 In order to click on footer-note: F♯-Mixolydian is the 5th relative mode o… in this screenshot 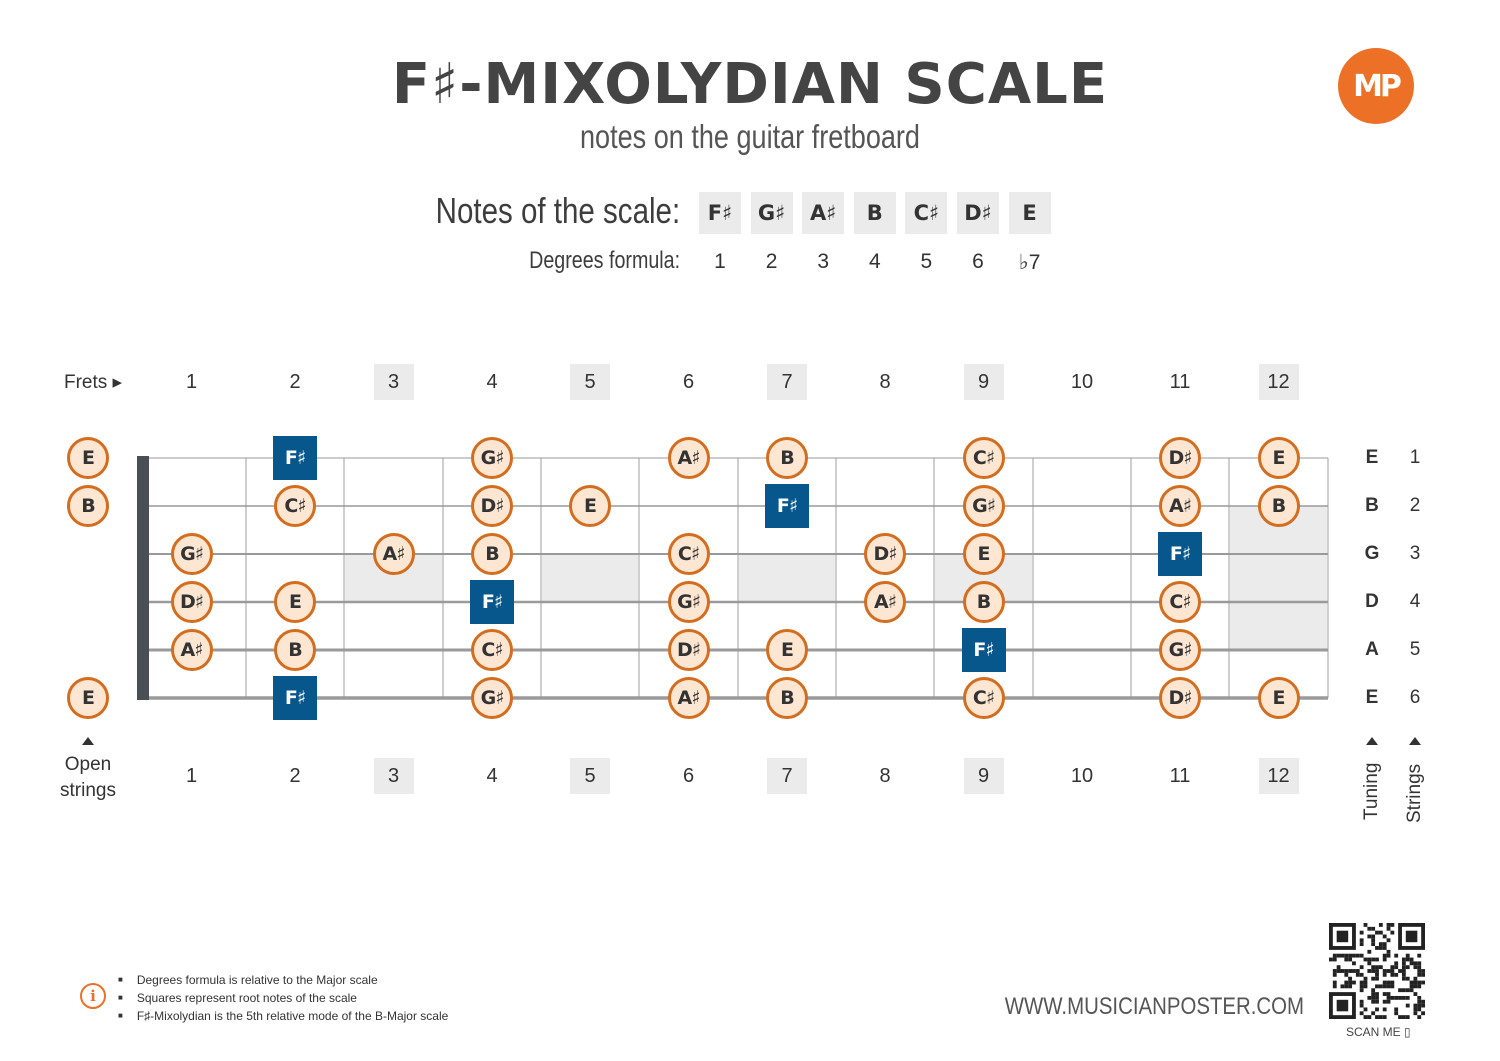, I will do `click(283, 1017)`.